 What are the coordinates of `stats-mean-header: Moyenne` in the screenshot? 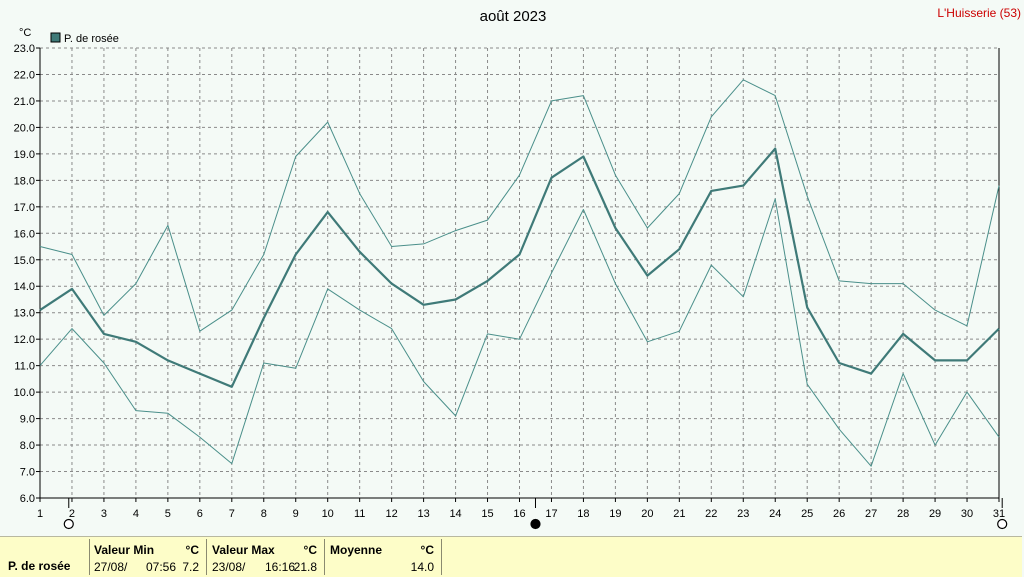 It's located at (356, 550).